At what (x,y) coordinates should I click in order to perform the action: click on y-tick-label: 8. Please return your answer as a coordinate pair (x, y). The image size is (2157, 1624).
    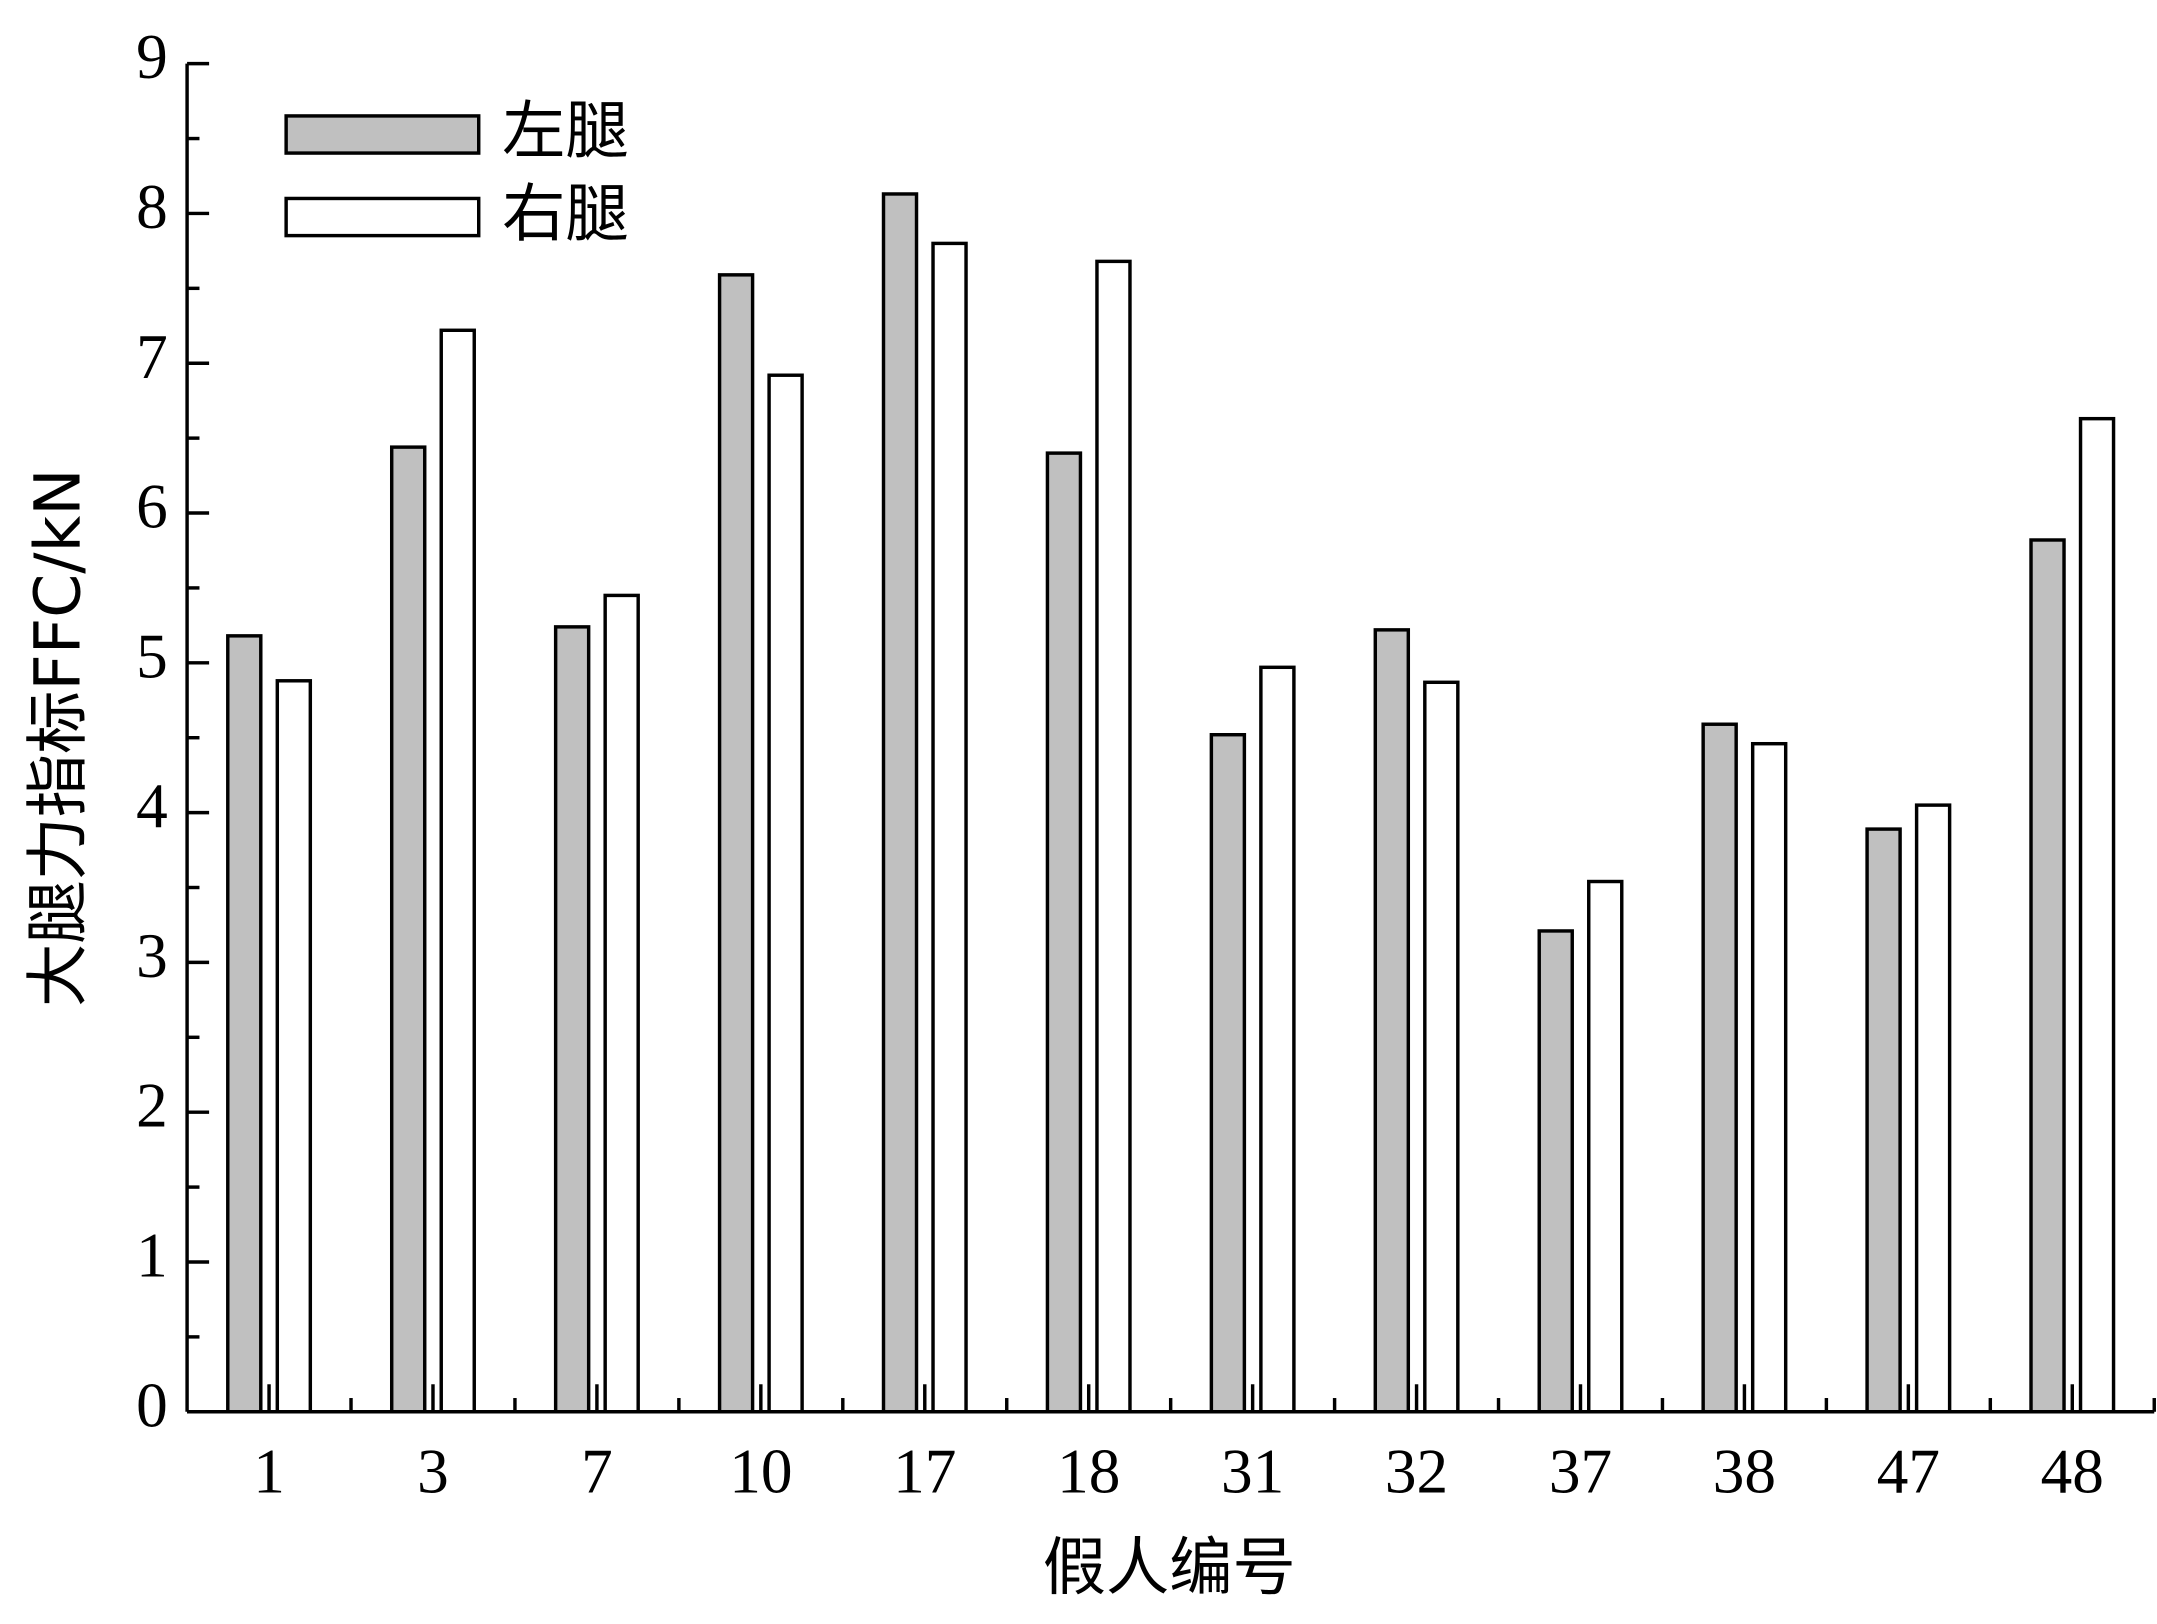
    Looking at the image, I should click on (152, 207).